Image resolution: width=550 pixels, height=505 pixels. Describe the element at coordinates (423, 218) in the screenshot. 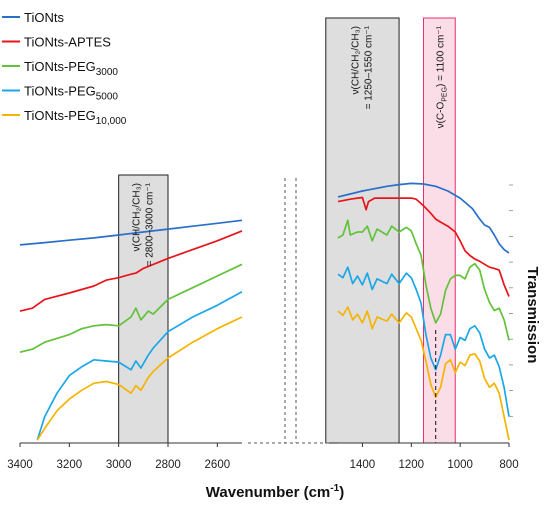

I see `series-line-1-right` at that location.